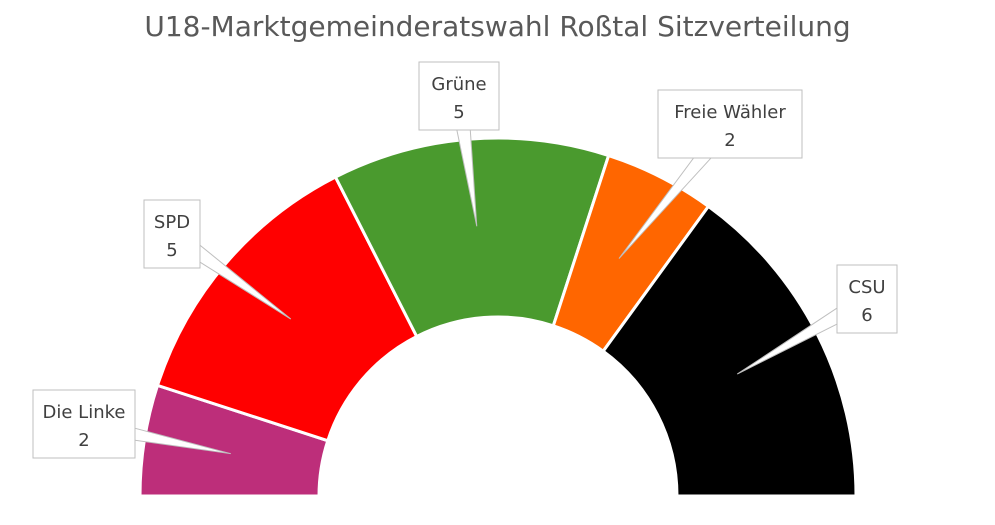 This screenshot has width=995, height=525. Describe the element at coordinates (217, 259) in the screenshot. I see `data-label-spd: SPD 5` at that location.